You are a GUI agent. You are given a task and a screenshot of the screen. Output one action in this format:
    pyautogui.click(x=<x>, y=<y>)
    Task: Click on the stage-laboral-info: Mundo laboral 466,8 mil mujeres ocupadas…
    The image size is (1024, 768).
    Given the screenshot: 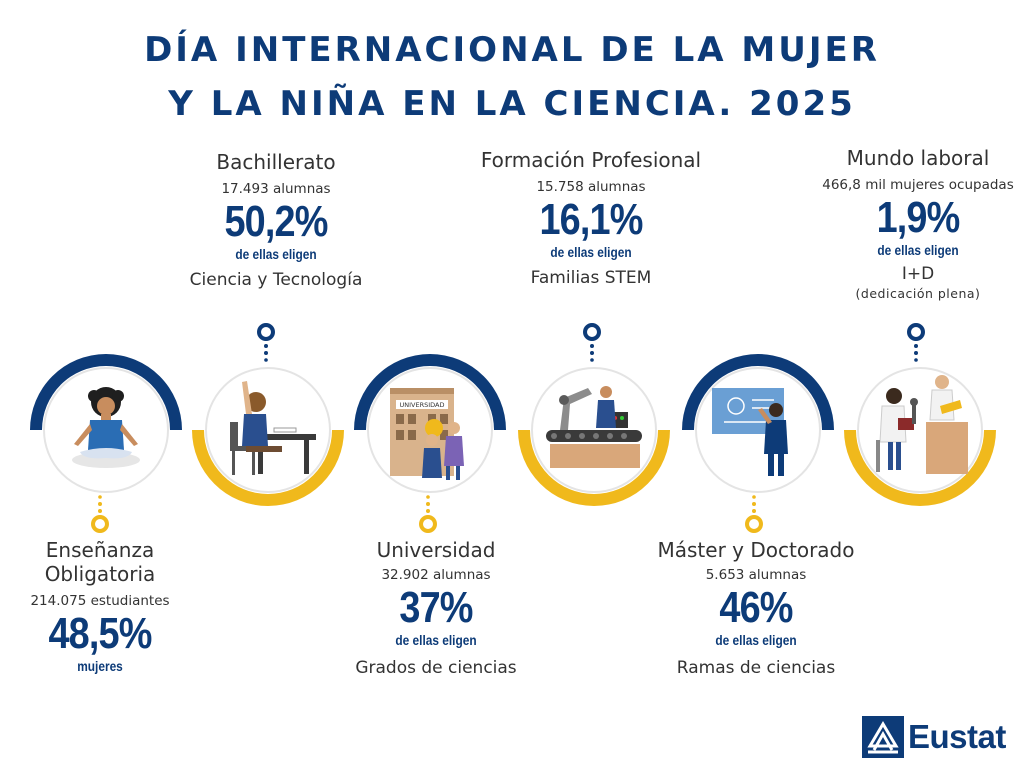 What is the action you would take?
    pyautogui.click(x=907, y=224)
    